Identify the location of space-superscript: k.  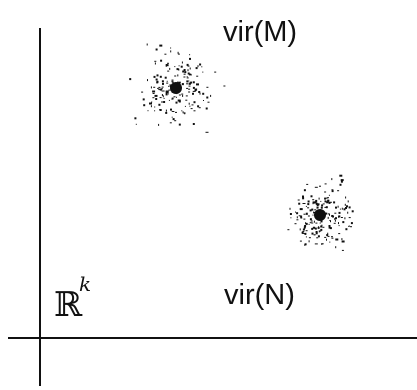
(85, 284).